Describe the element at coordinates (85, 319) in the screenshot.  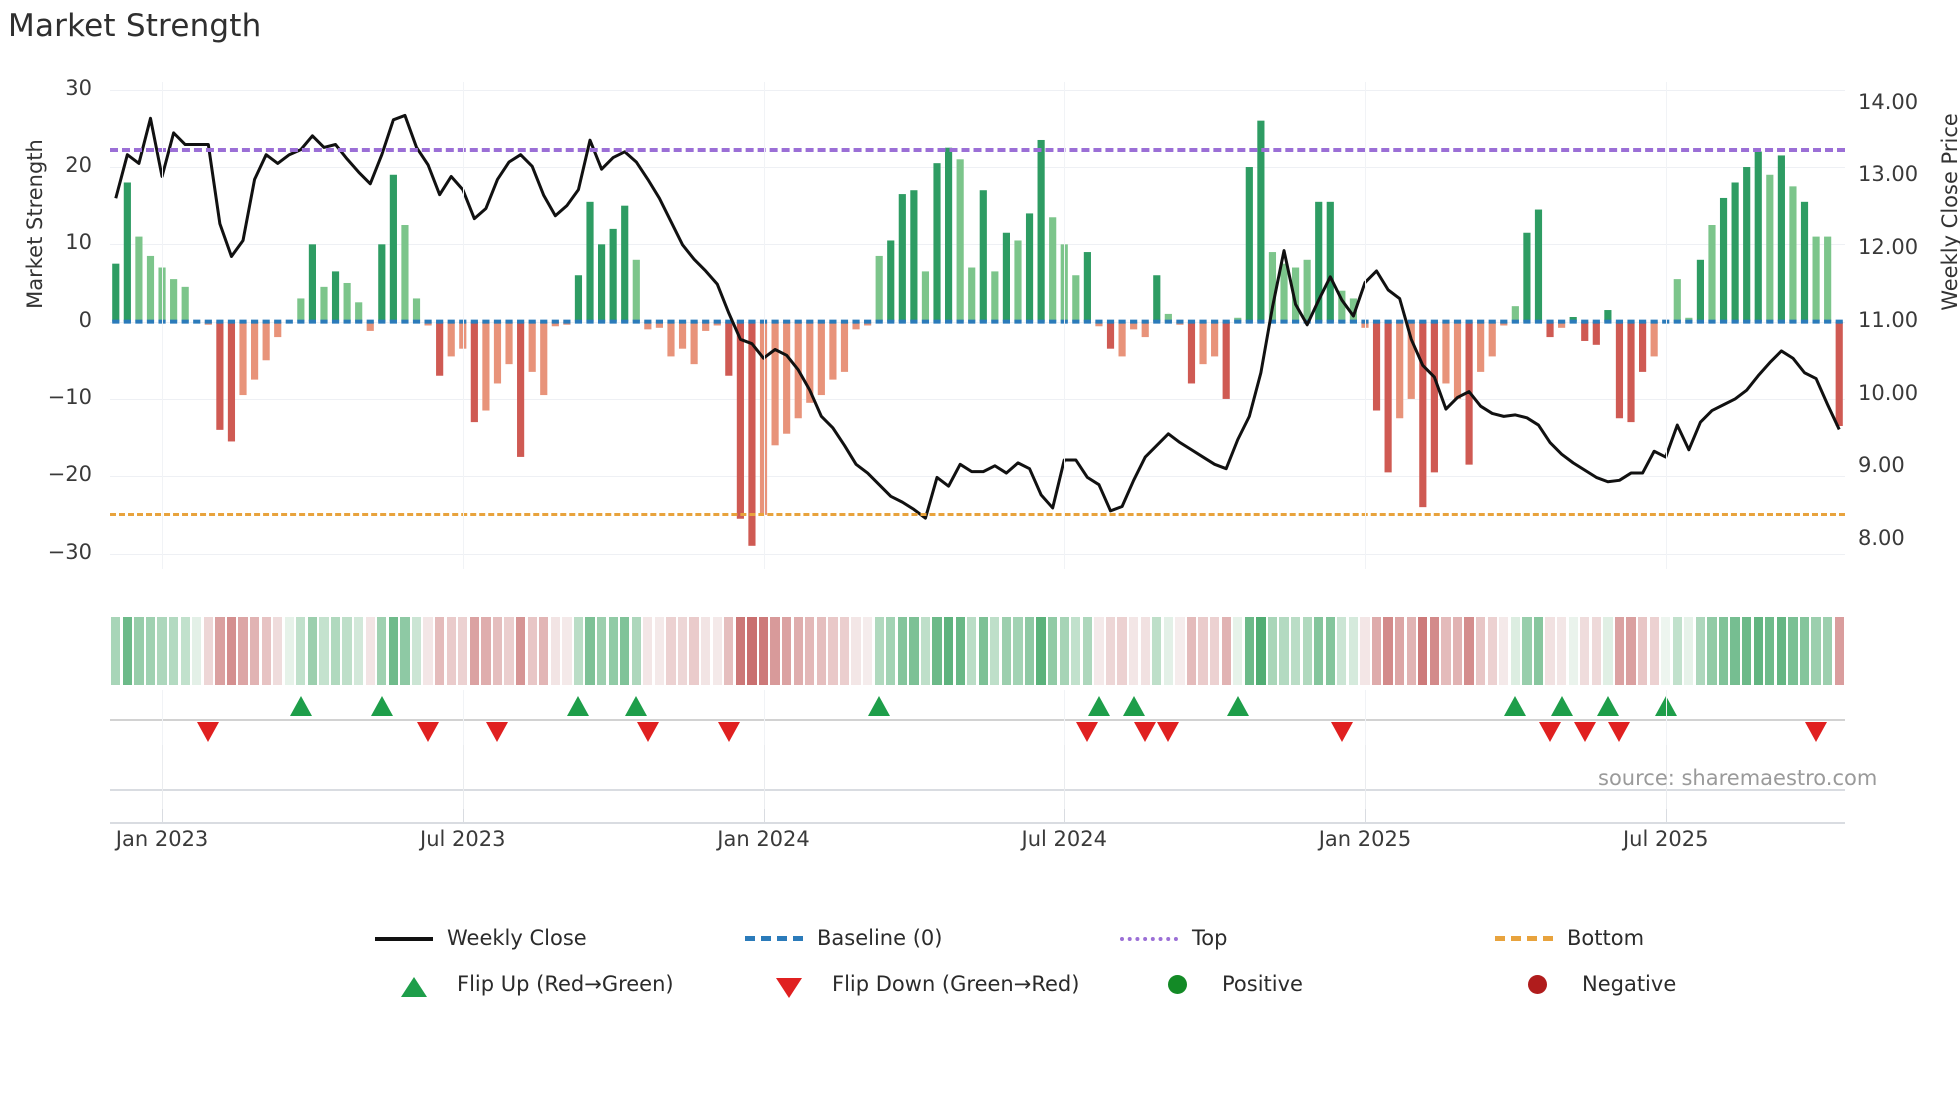
I see `y-tick-left: 0` at that location.